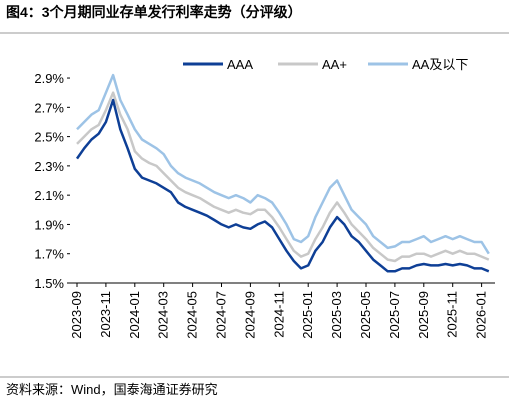 The height and width of the screenshot is (410, 509). Describe the element at coordinates (76, 315) in the screenshot. I see `x-tick-label: 2023-09` at that location.